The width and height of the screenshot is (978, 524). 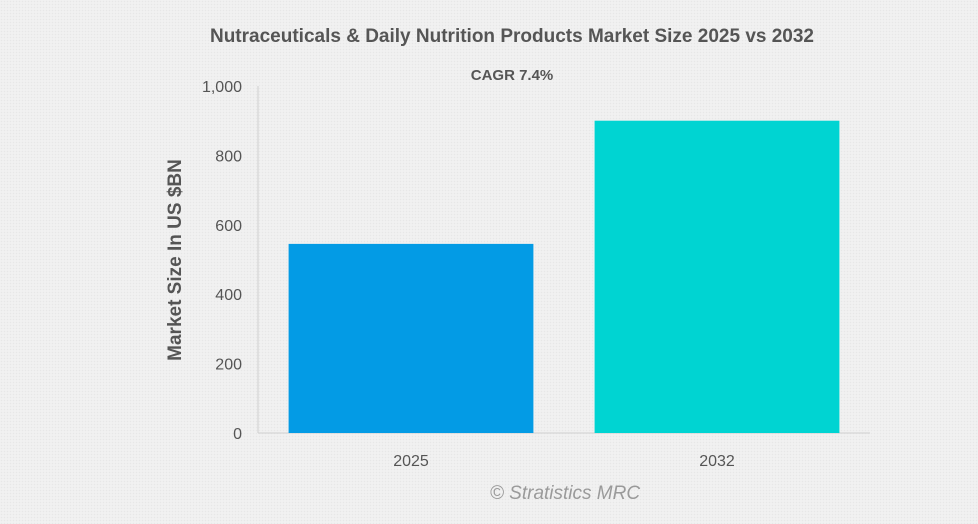 What do you see at coordinates (175, 260) in the screenshot?
I see `y-axis-label: Market Size In US $BN` at bounding box center [175, 260].